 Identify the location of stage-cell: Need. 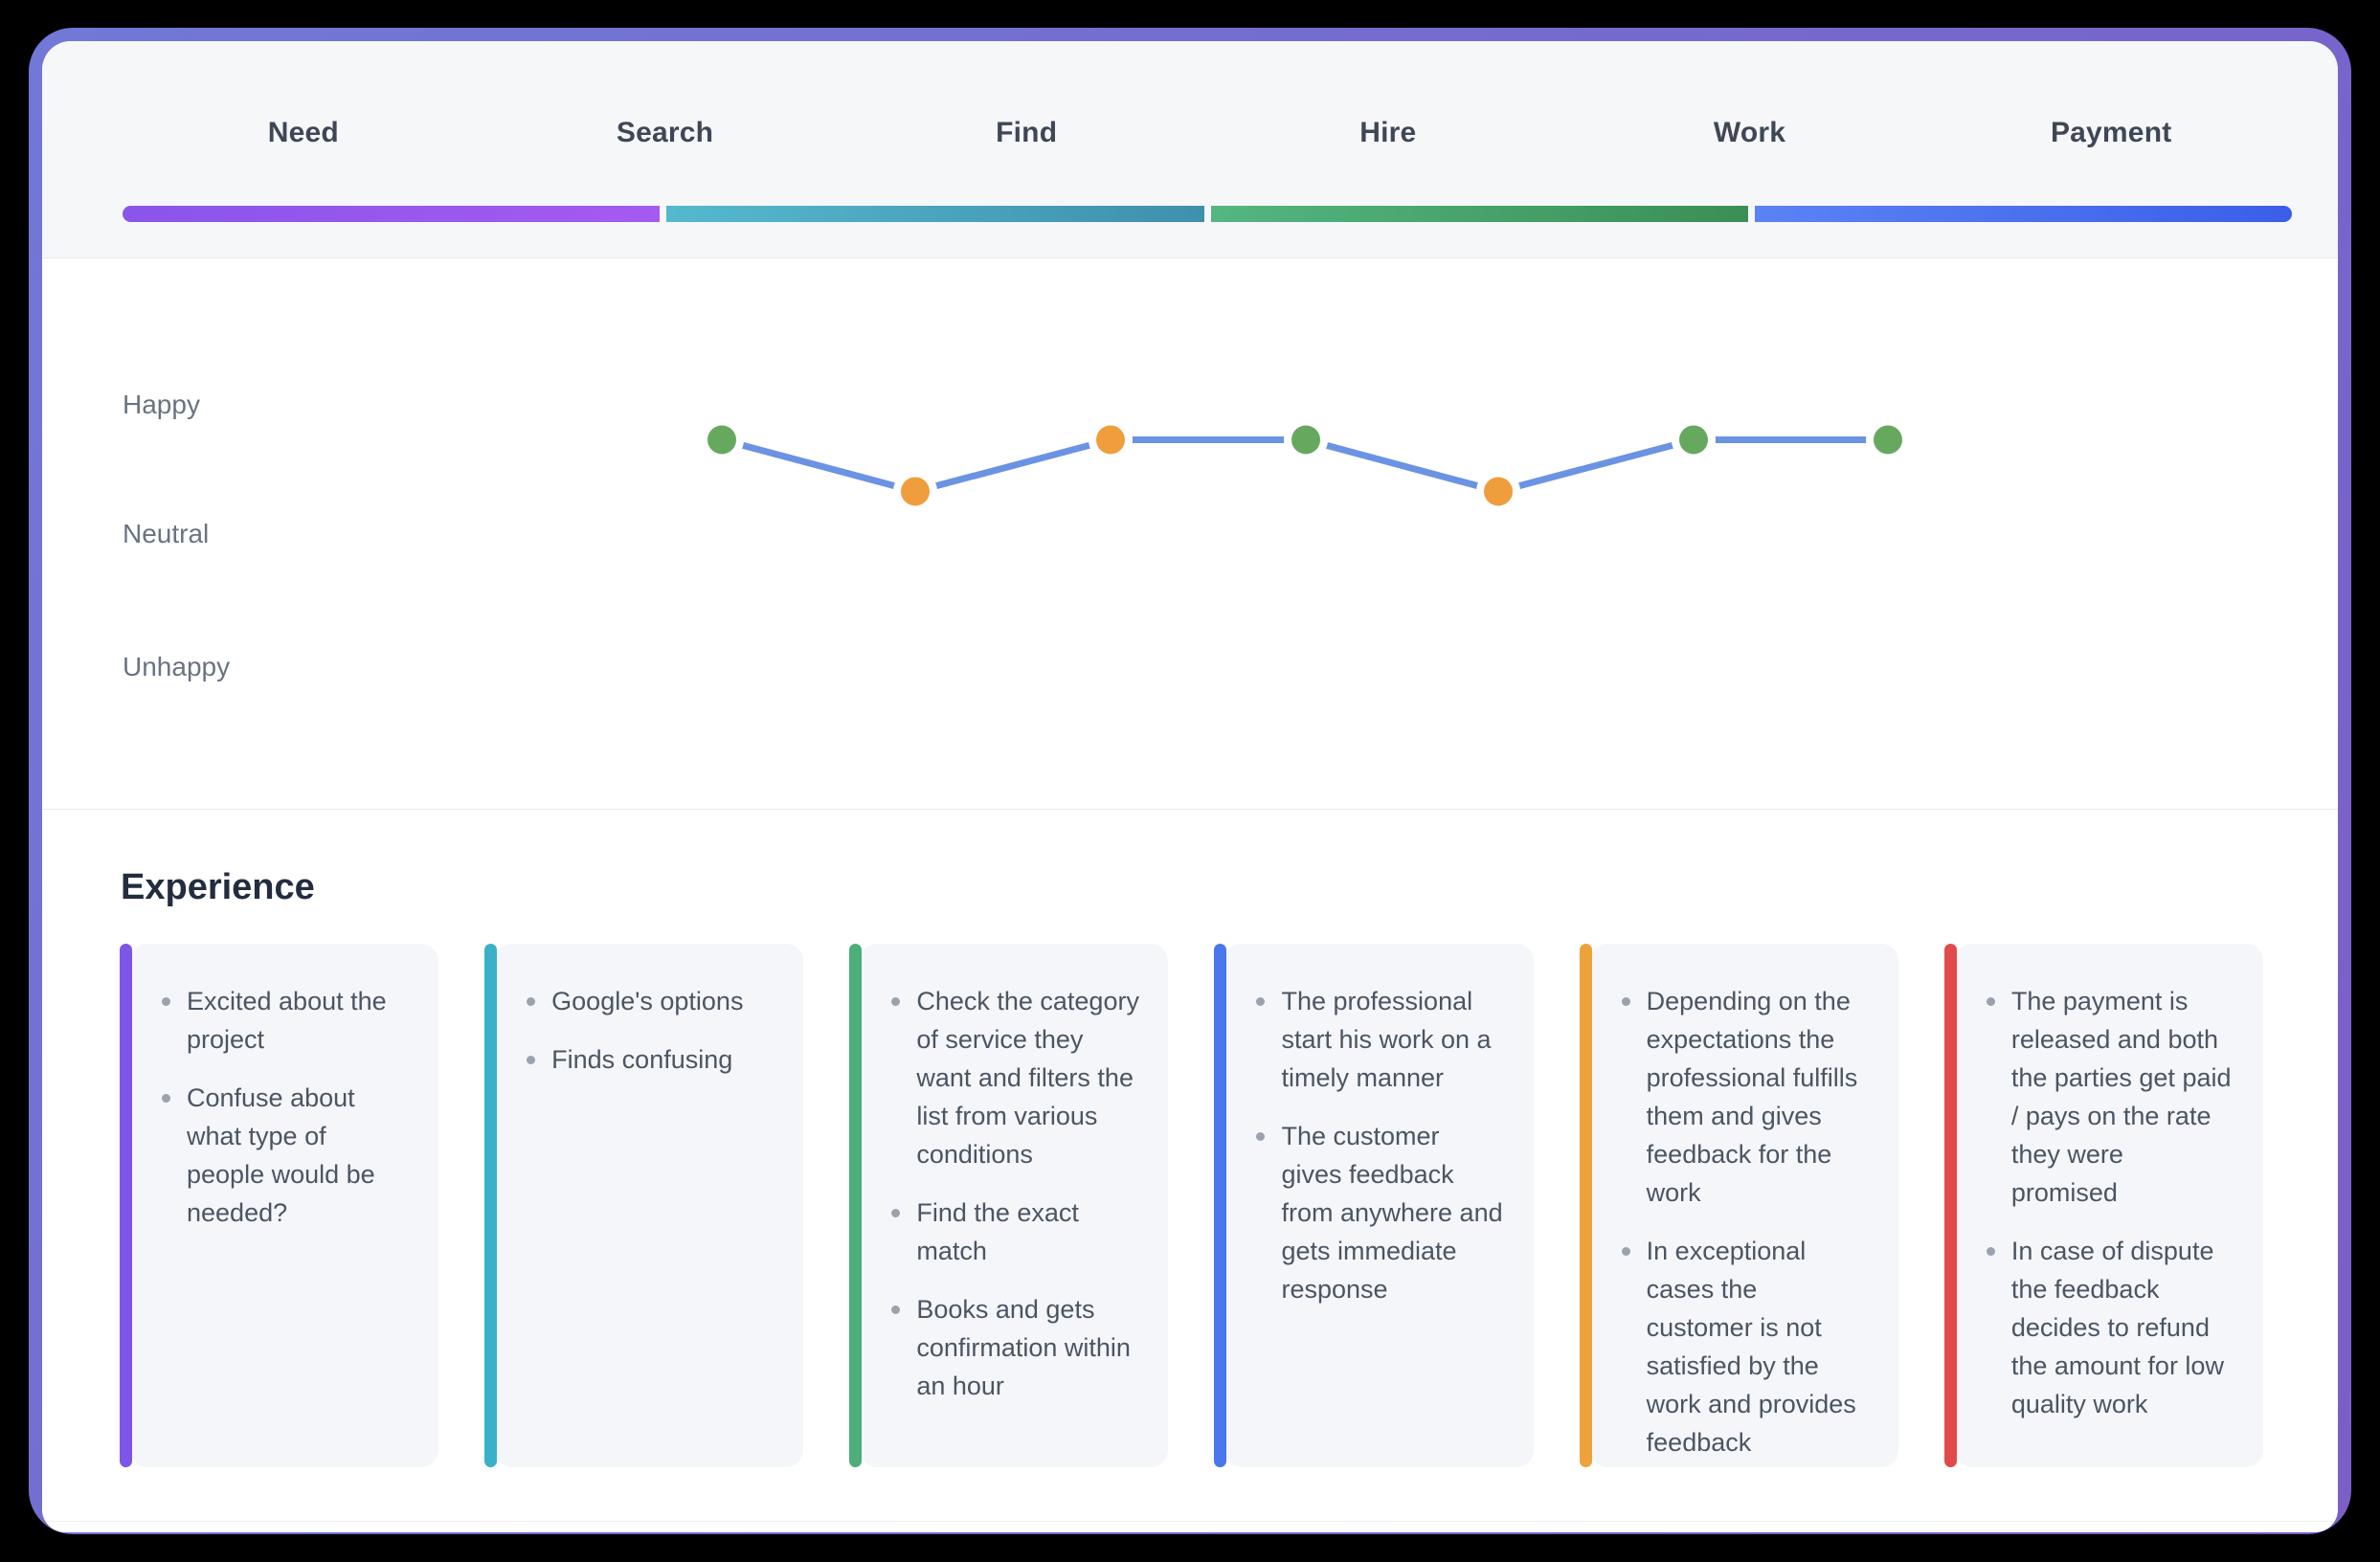
(304, 133).